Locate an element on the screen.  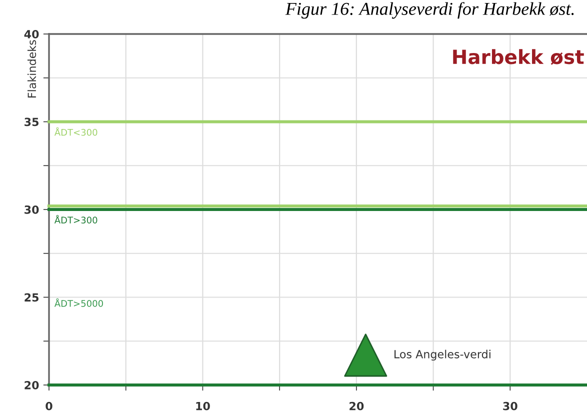
series-label: Los Angeles-verdi is located at coordinates (442, 355).